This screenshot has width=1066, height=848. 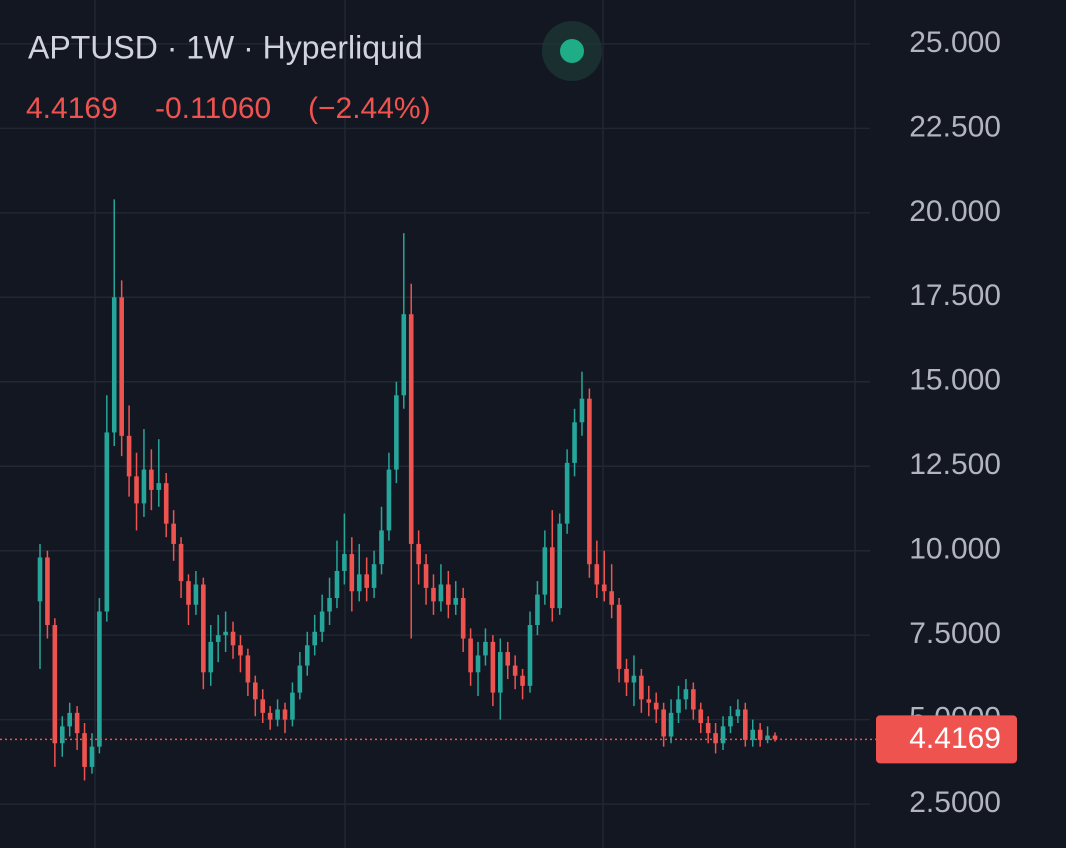 What do you see at coordinates (225, 47) in the screenshot?
I see `chart-title: APTUSD · 1W · Hyperliquid` at bounding box center [225, 47].